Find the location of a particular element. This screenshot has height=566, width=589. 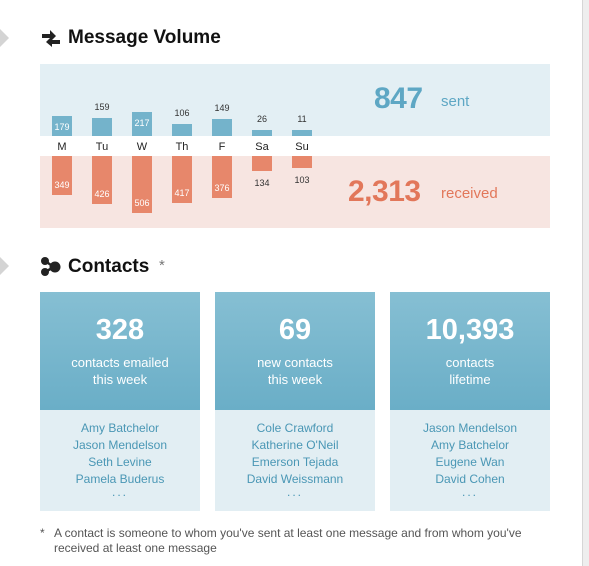

card-caption-line: lifetime is located at coordinates (470, 379).